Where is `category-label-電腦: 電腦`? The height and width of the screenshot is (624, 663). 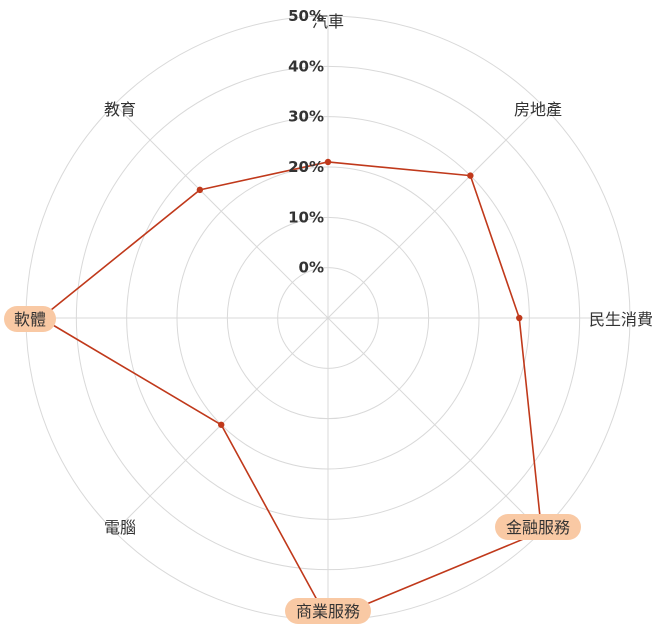
category-label-電腦: 電腦 is located at coordinates (120, 527).